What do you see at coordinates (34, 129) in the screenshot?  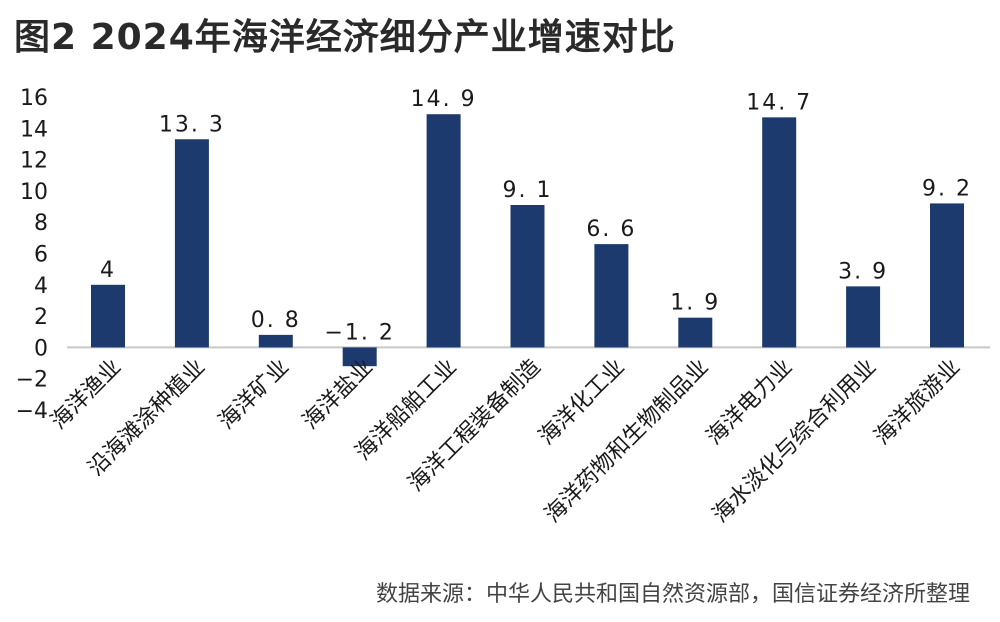 I see `y-tick-label: 14` at bounding box center [34, 129].